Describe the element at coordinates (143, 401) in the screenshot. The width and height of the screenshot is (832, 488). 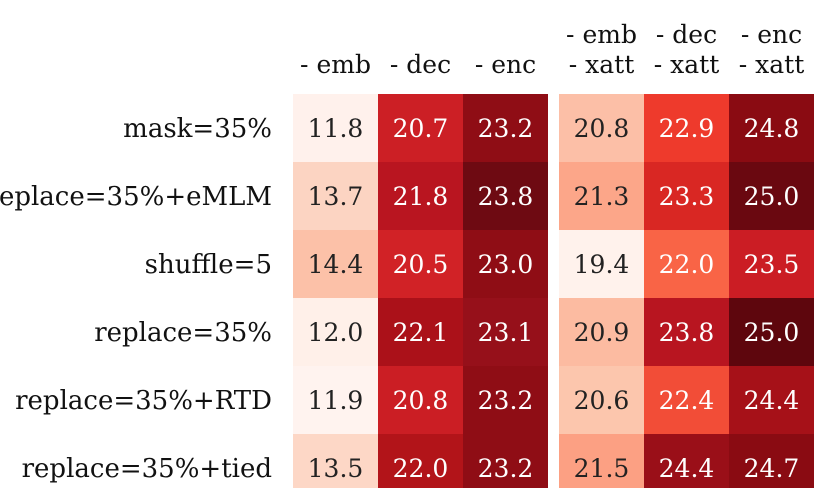
I see `row-label: replace=35%+RTD` at that location.